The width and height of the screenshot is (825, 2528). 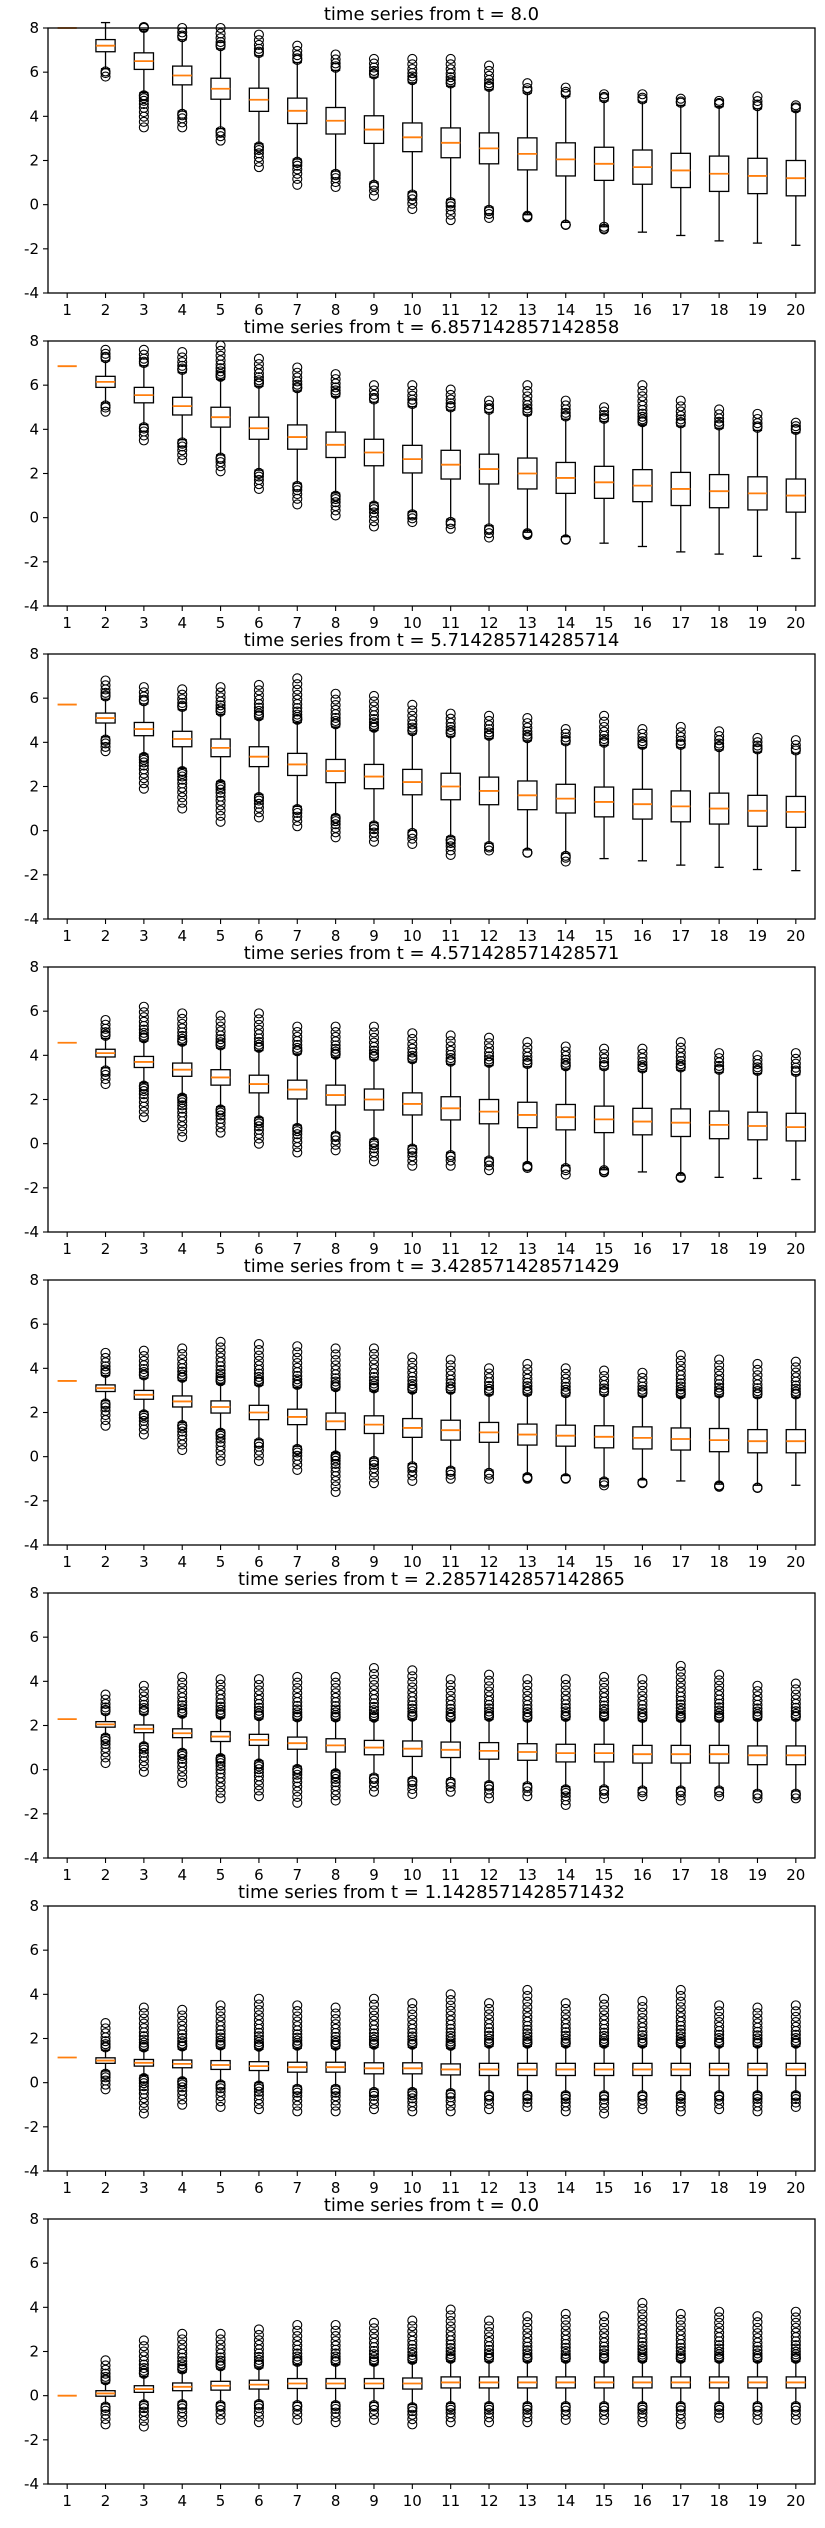 I want to click on x-tick-label: 13, so click(x=527, y=310).